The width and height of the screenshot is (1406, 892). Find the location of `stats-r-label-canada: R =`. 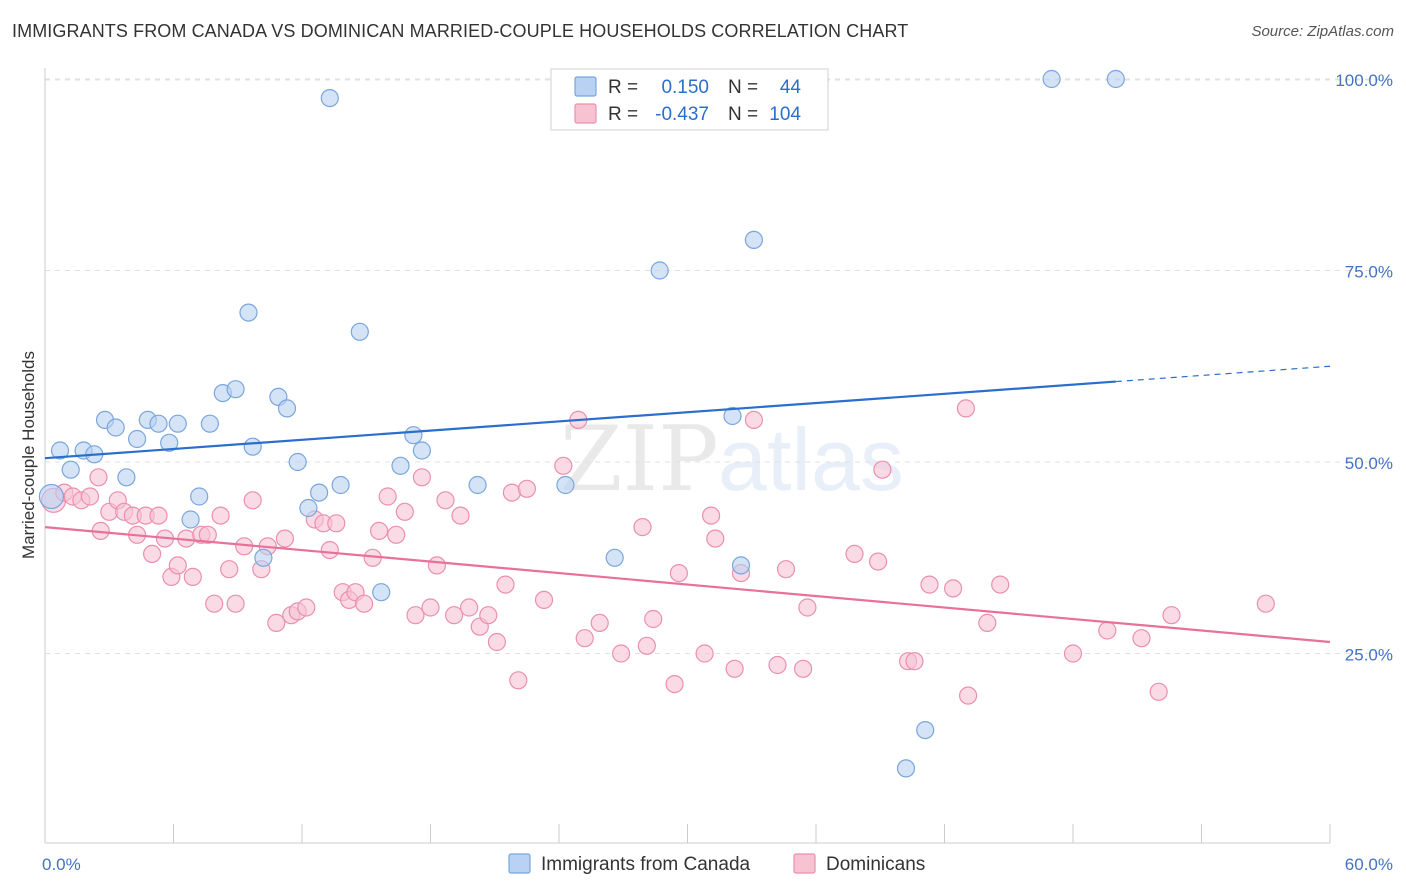

stats-r-label-canada: R = is located at coordinates (623, 87).